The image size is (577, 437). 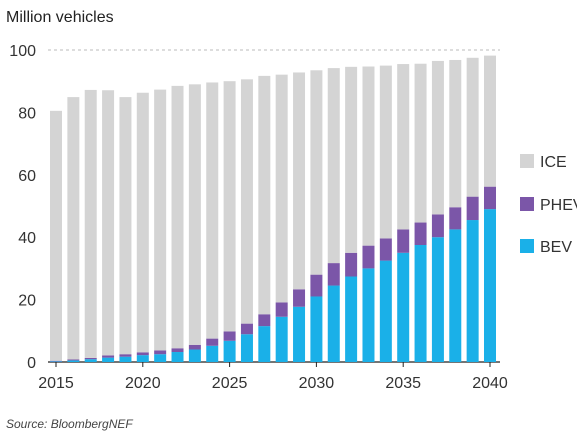 I want to click on bar-phev-2035, so click(x=403, y=241).